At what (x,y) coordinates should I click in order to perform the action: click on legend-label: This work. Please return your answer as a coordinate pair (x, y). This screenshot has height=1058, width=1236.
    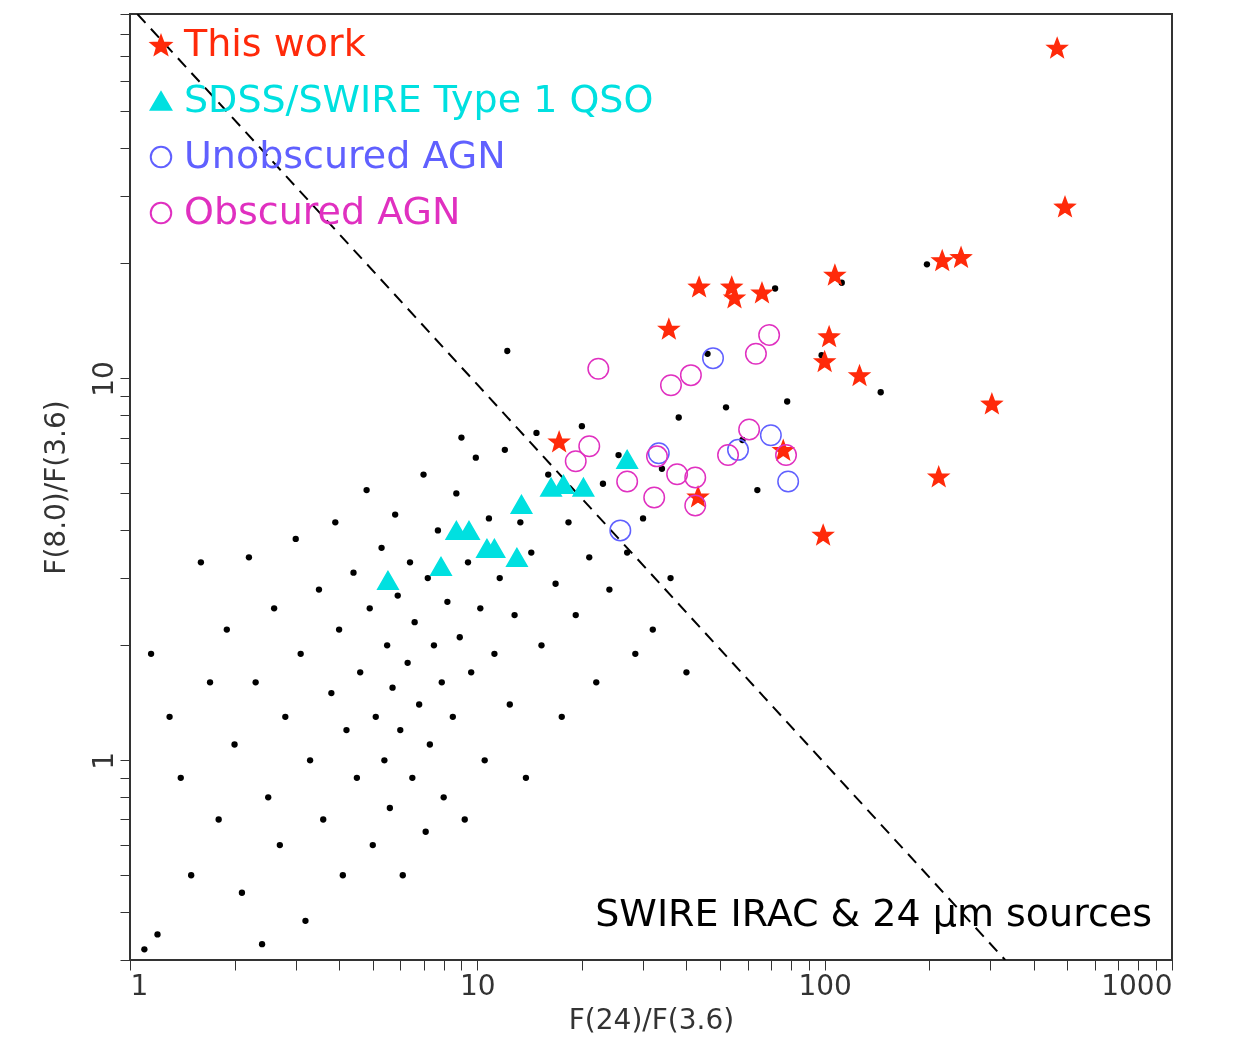
    Looking at the image, I should click on (274, 43).